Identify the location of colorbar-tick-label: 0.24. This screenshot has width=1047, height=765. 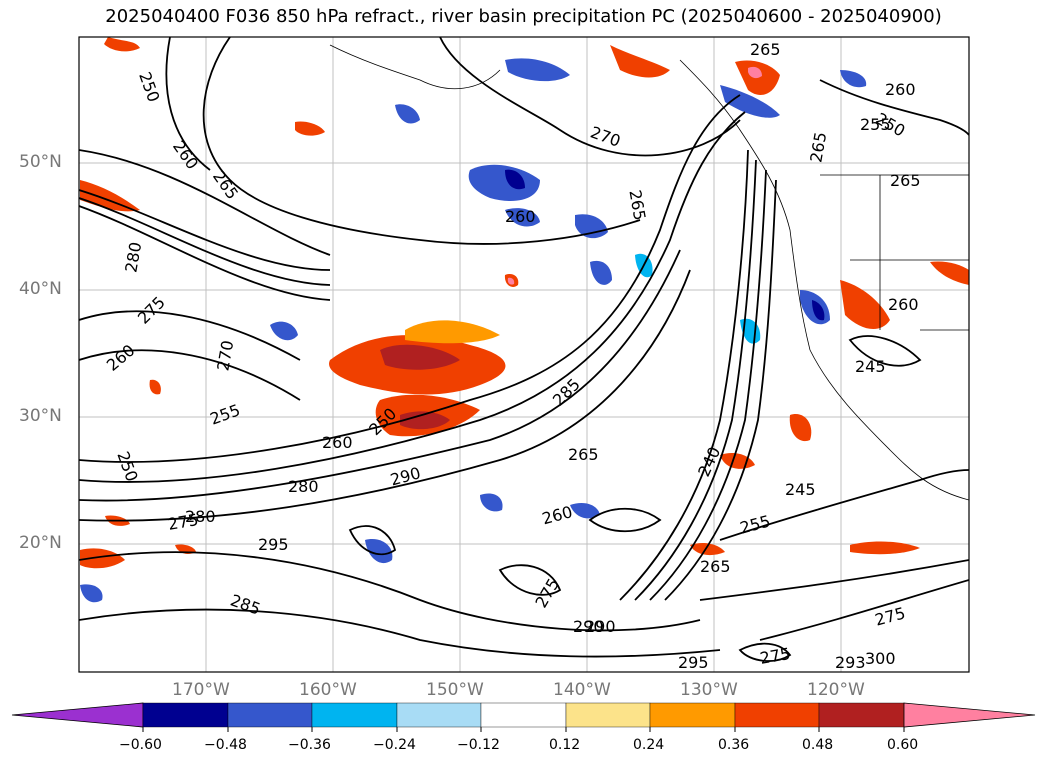
(649, 745).